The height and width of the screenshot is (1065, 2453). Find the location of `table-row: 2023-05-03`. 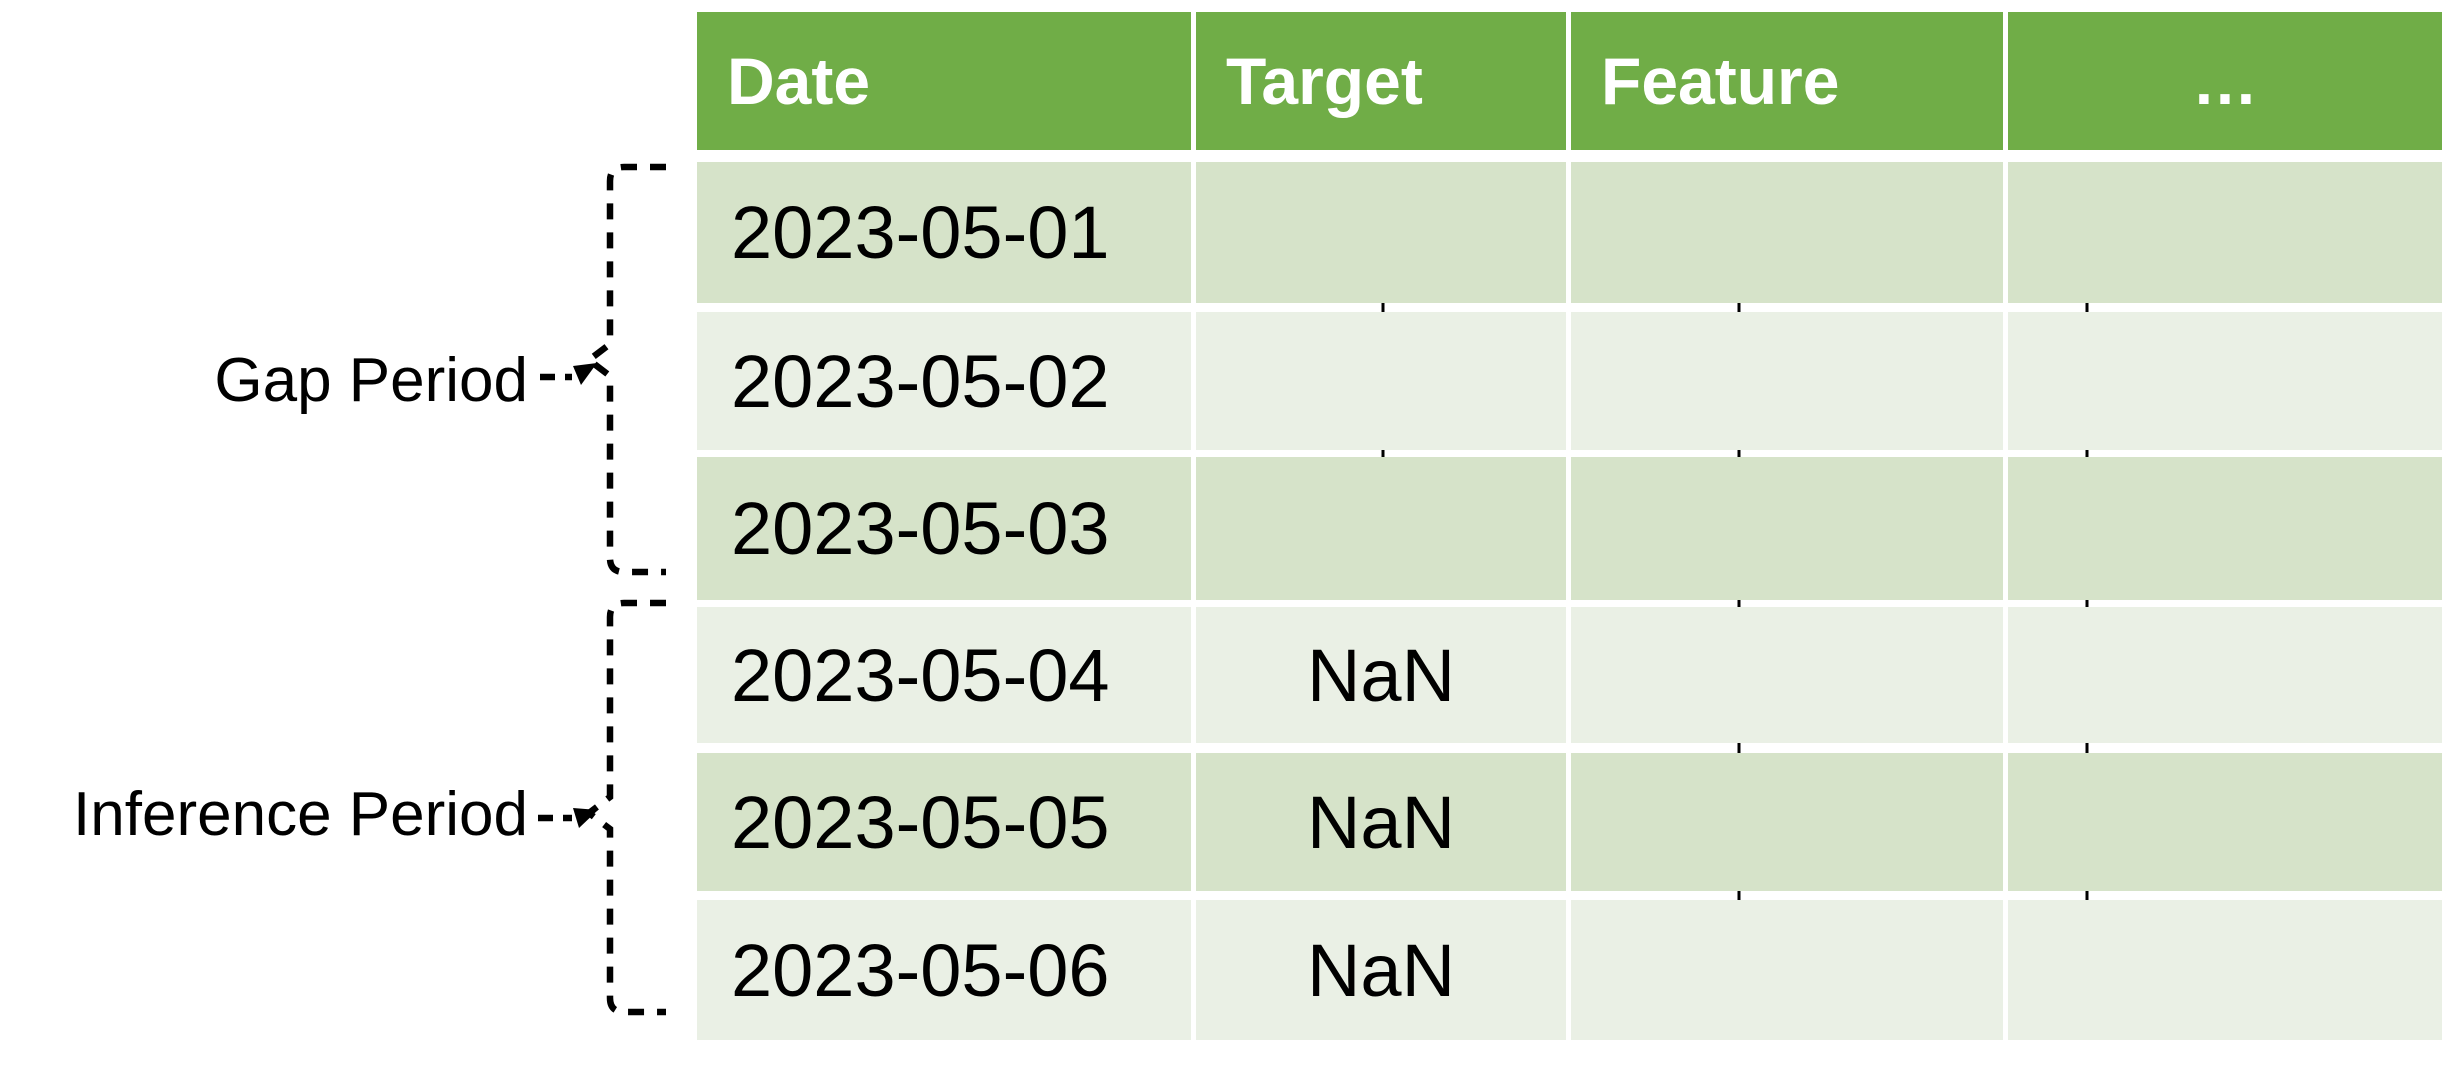

table-row: 2023-05-03 is located at coordinates (1569, 528).